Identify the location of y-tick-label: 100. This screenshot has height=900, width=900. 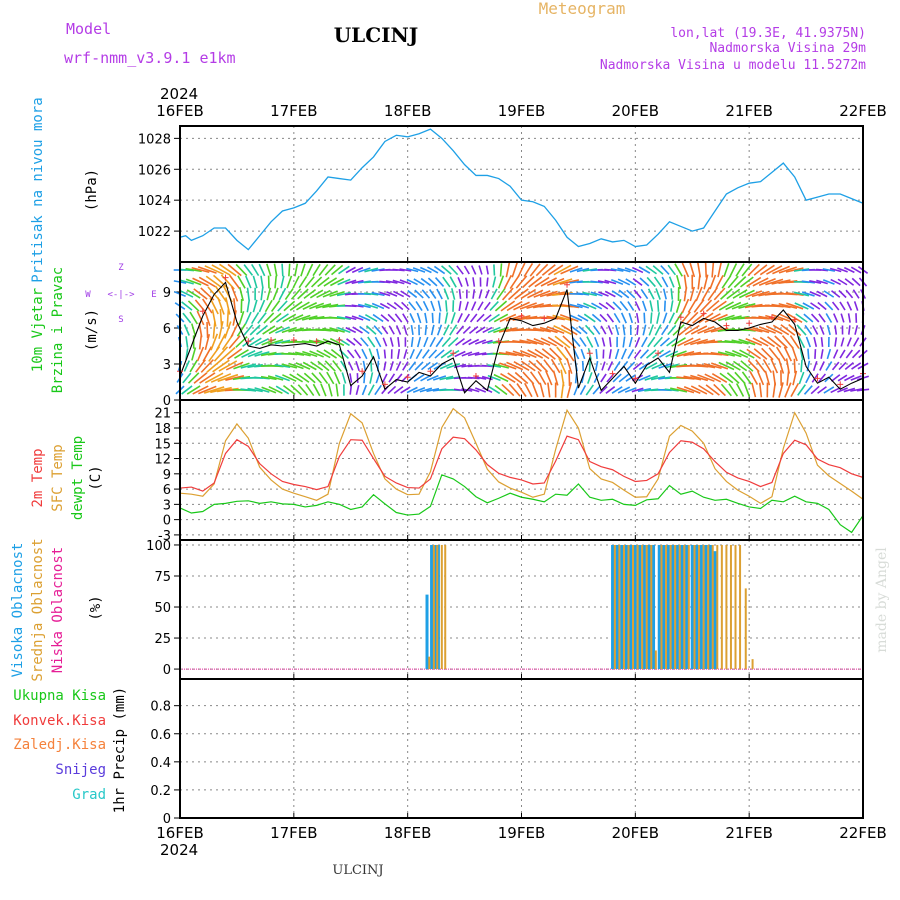
(158, 546).